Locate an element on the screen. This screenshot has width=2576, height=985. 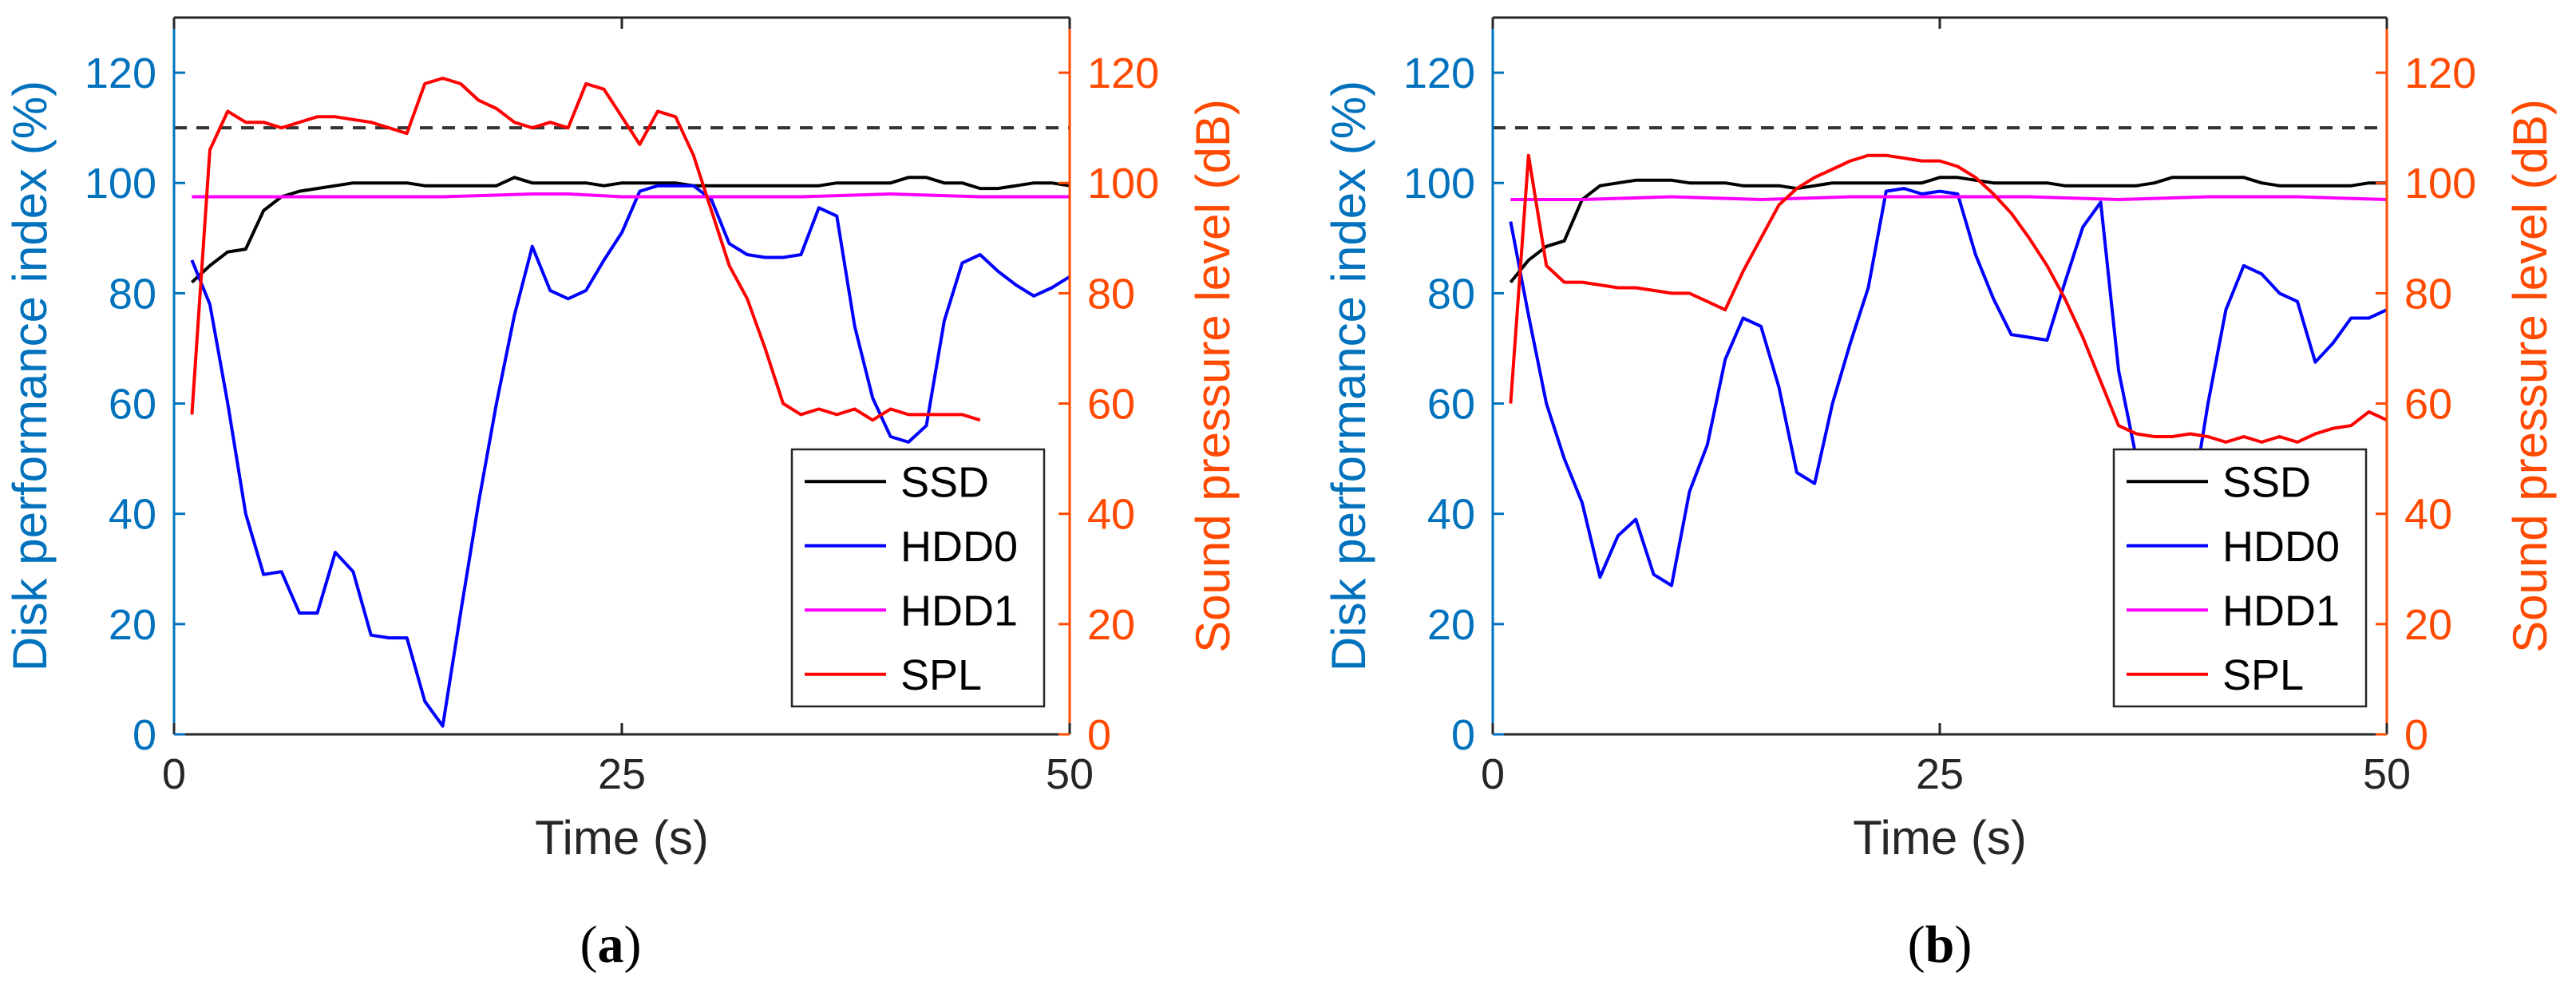
series-line-hdd0 is located at coordinates (1949, 387).